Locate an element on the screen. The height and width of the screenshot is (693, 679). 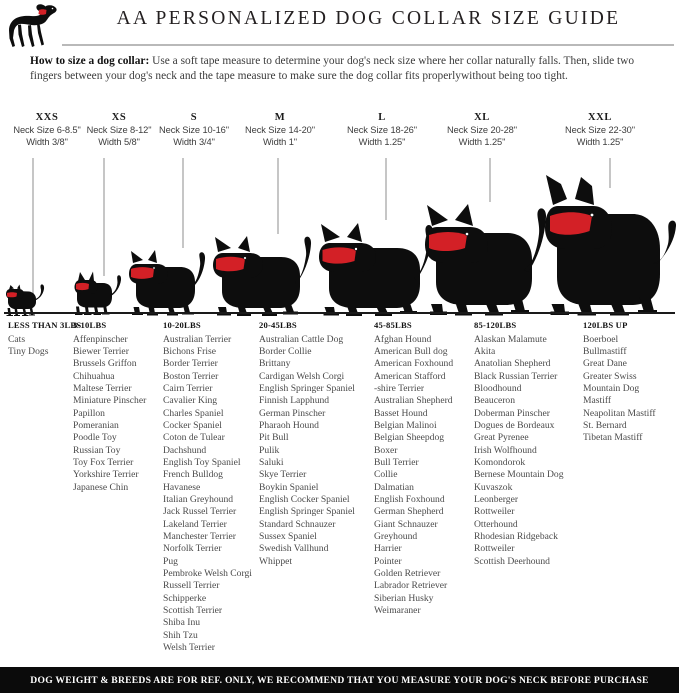
breed-list-item: Cardigan Welsh Corgi is located at coordinates (302, 376).